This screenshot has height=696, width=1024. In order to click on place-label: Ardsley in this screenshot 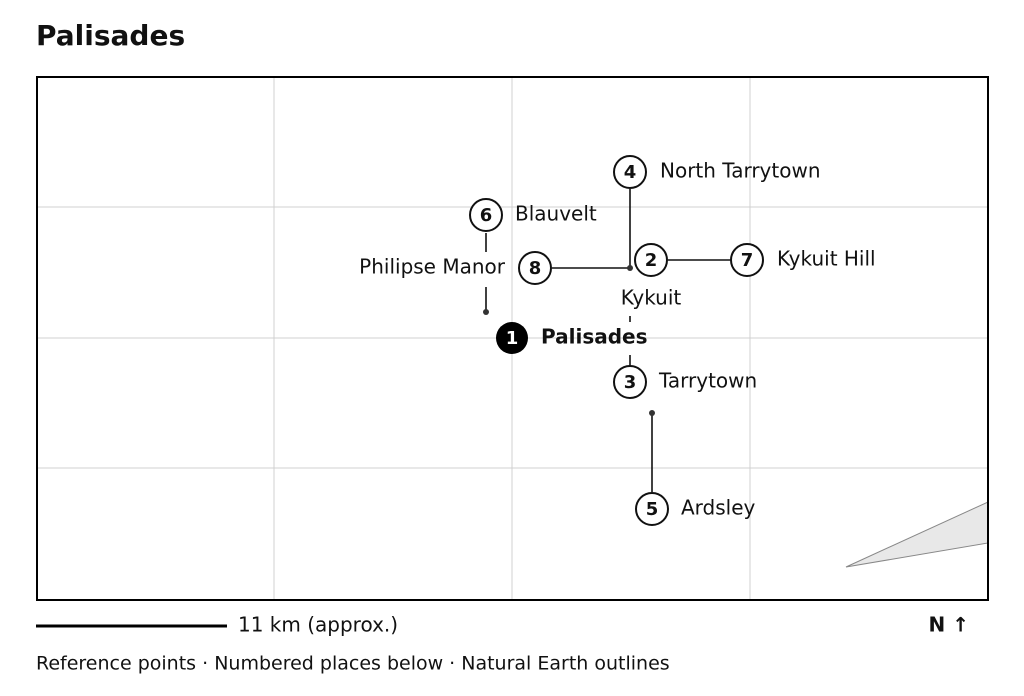, I will do `click(718, 508)`.